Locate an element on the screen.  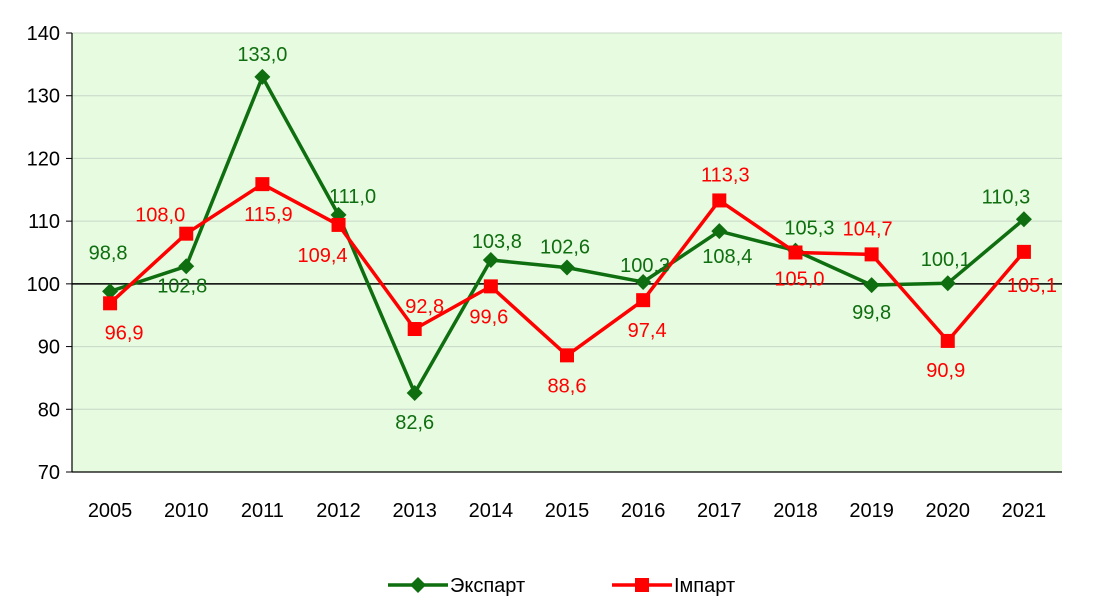
x-tick-label: 2010 is located at coordinates (186, 511).